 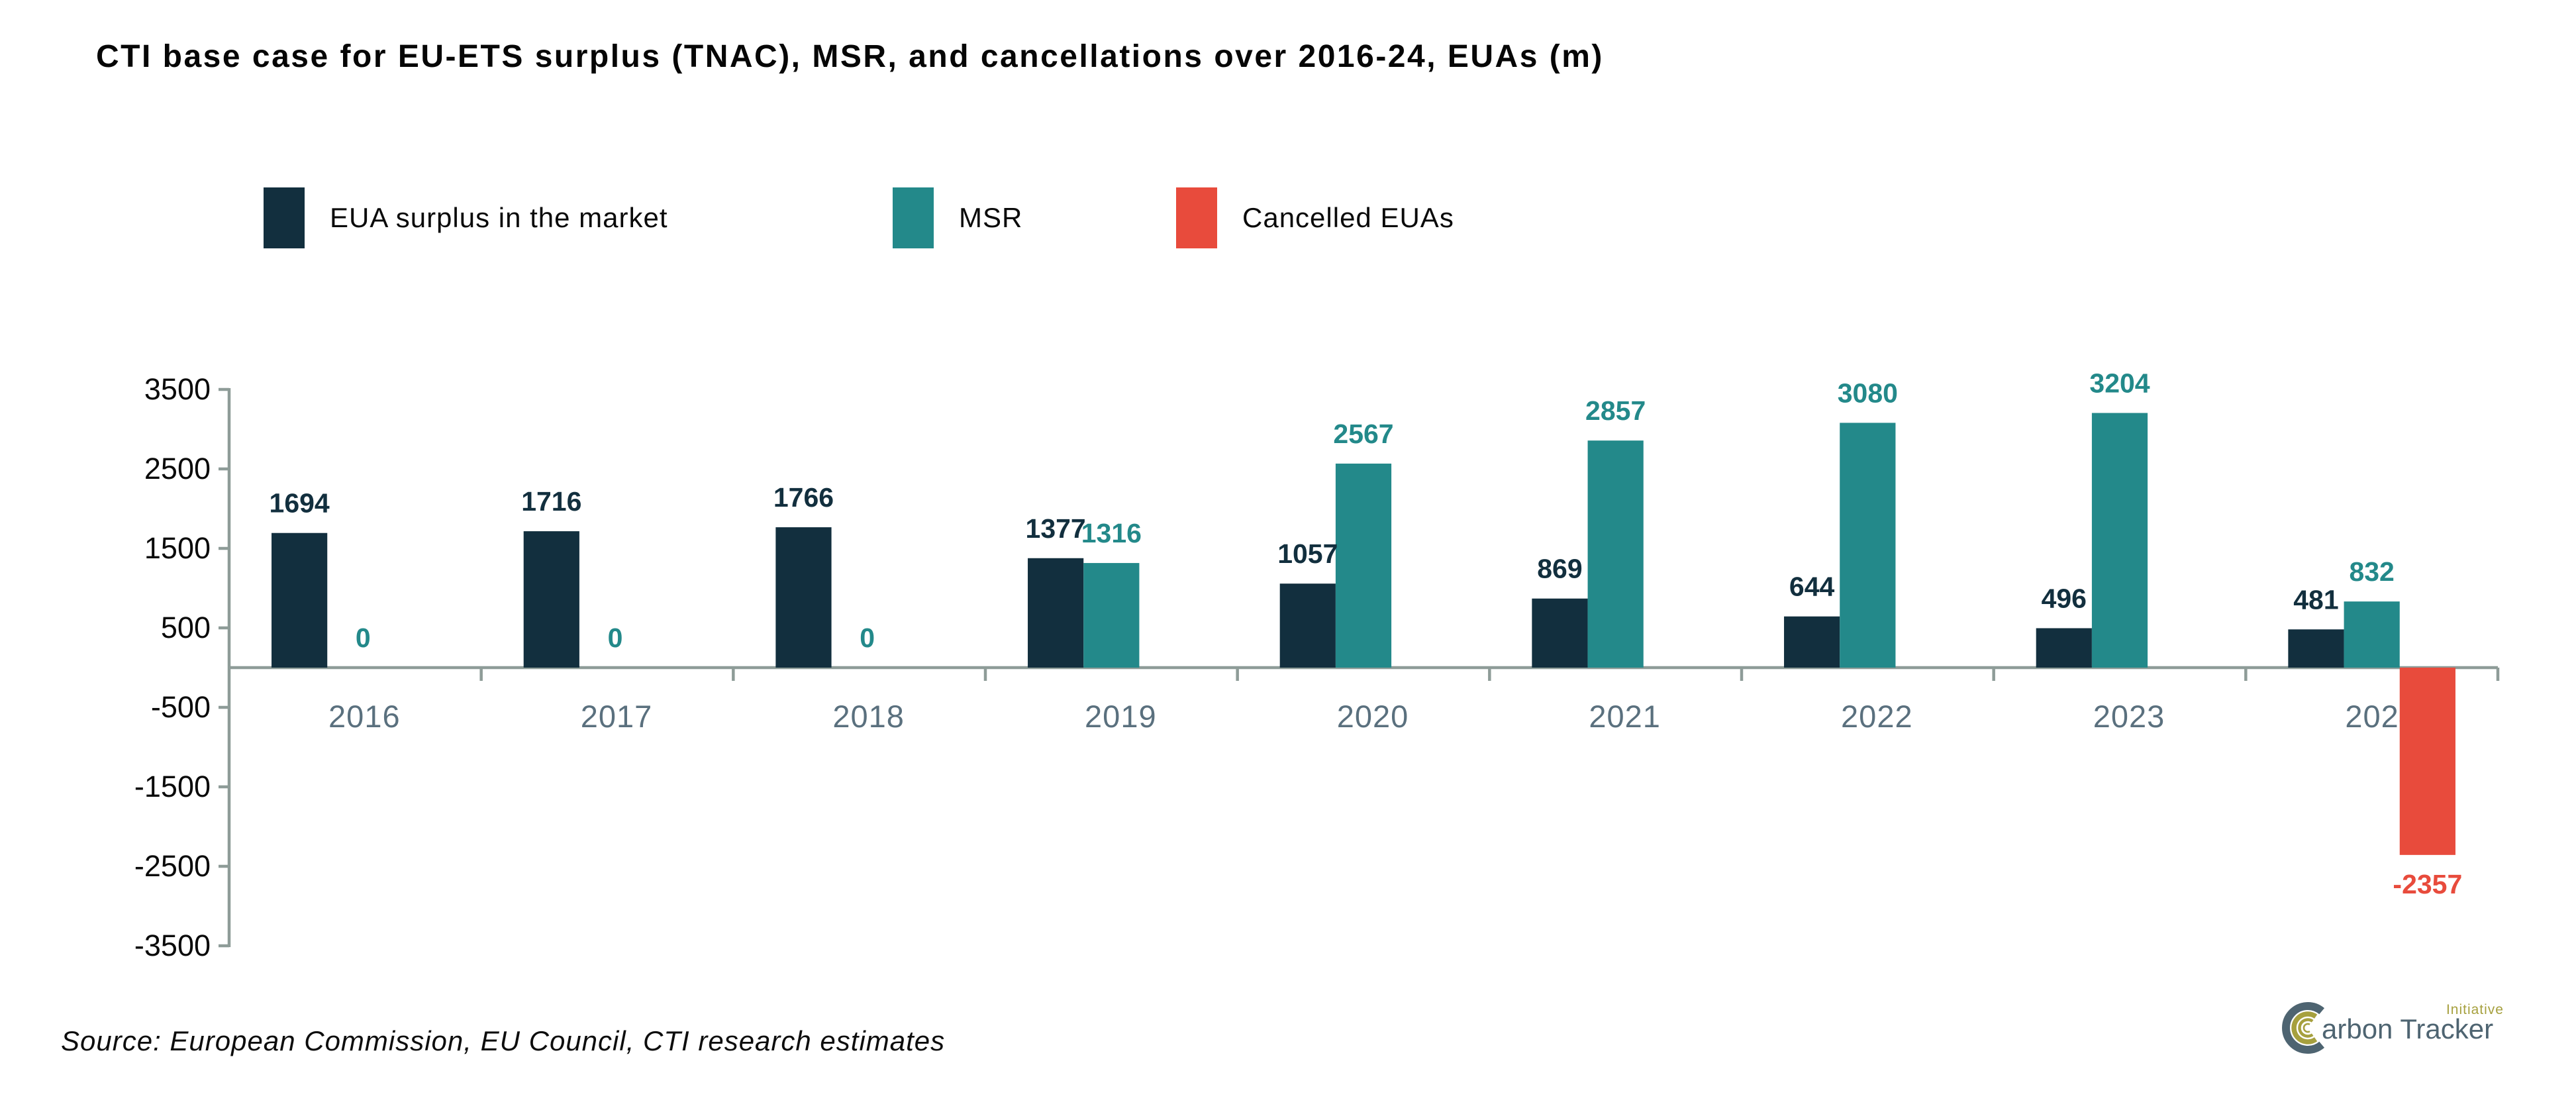 I want to click on value-label-cancelled-2024: -2357, so click(x=2427, y=884).